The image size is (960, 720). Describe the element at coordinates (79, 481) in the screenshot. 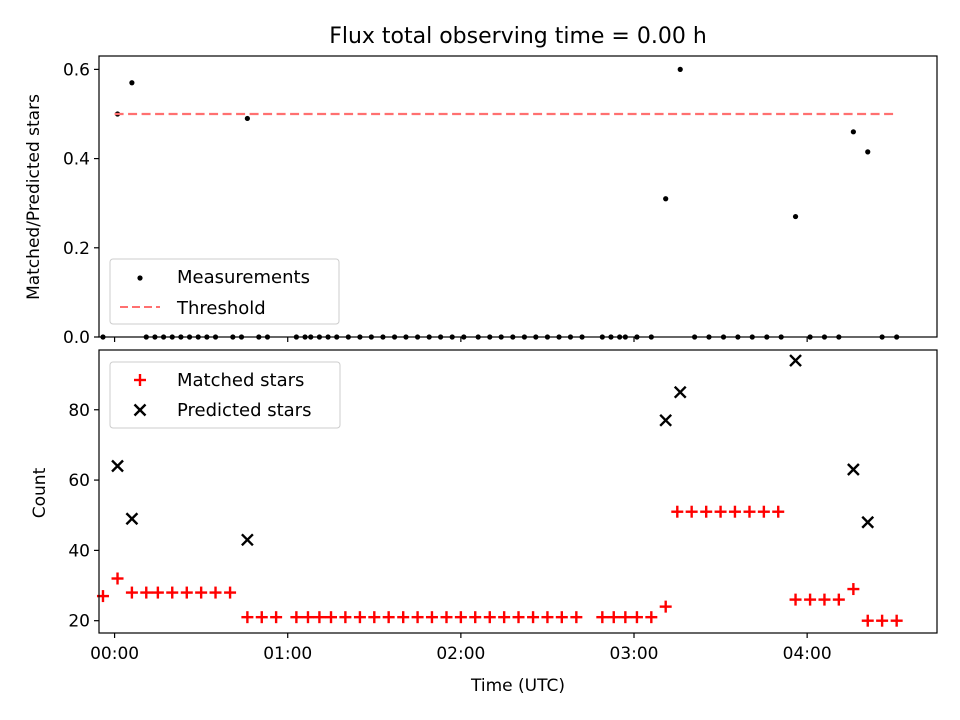

I see `y-tick-label: 60` at that location.